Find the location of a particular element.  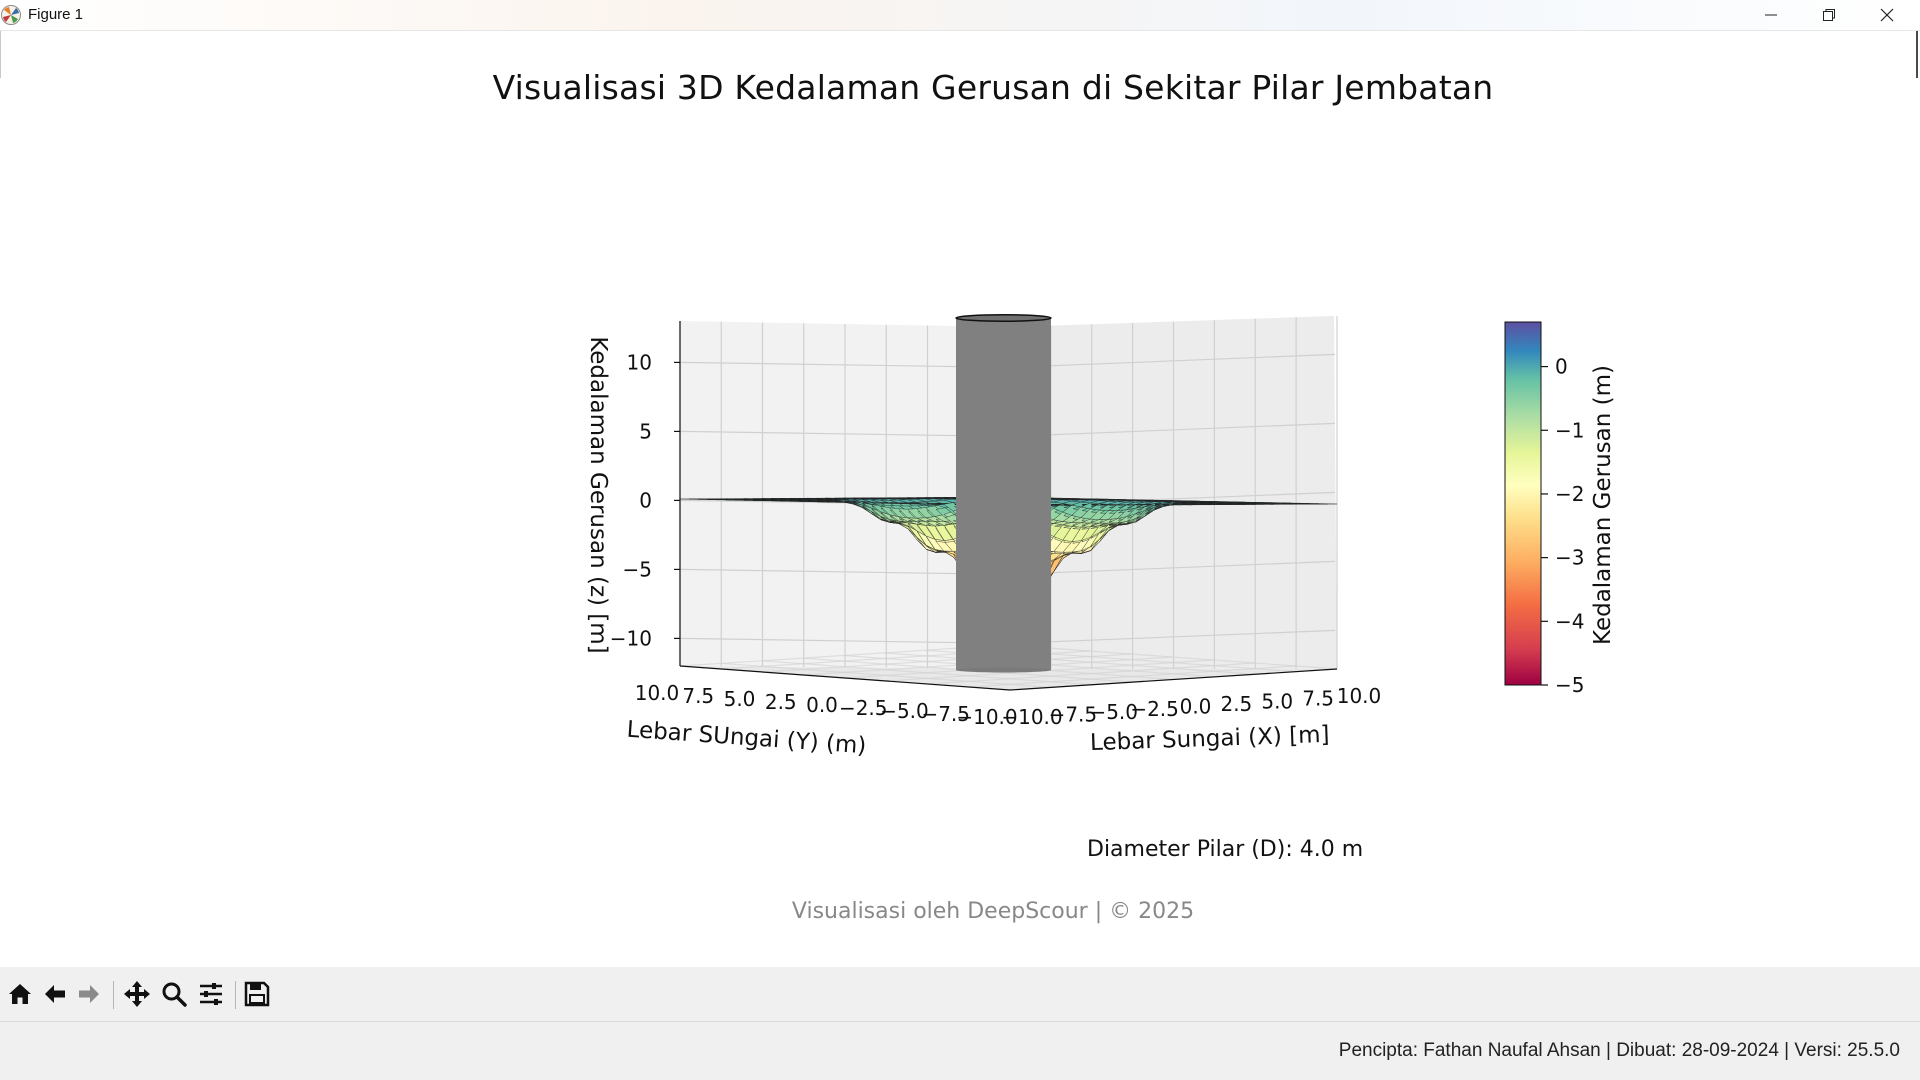

save-icon is located at coordinates (257, 994).